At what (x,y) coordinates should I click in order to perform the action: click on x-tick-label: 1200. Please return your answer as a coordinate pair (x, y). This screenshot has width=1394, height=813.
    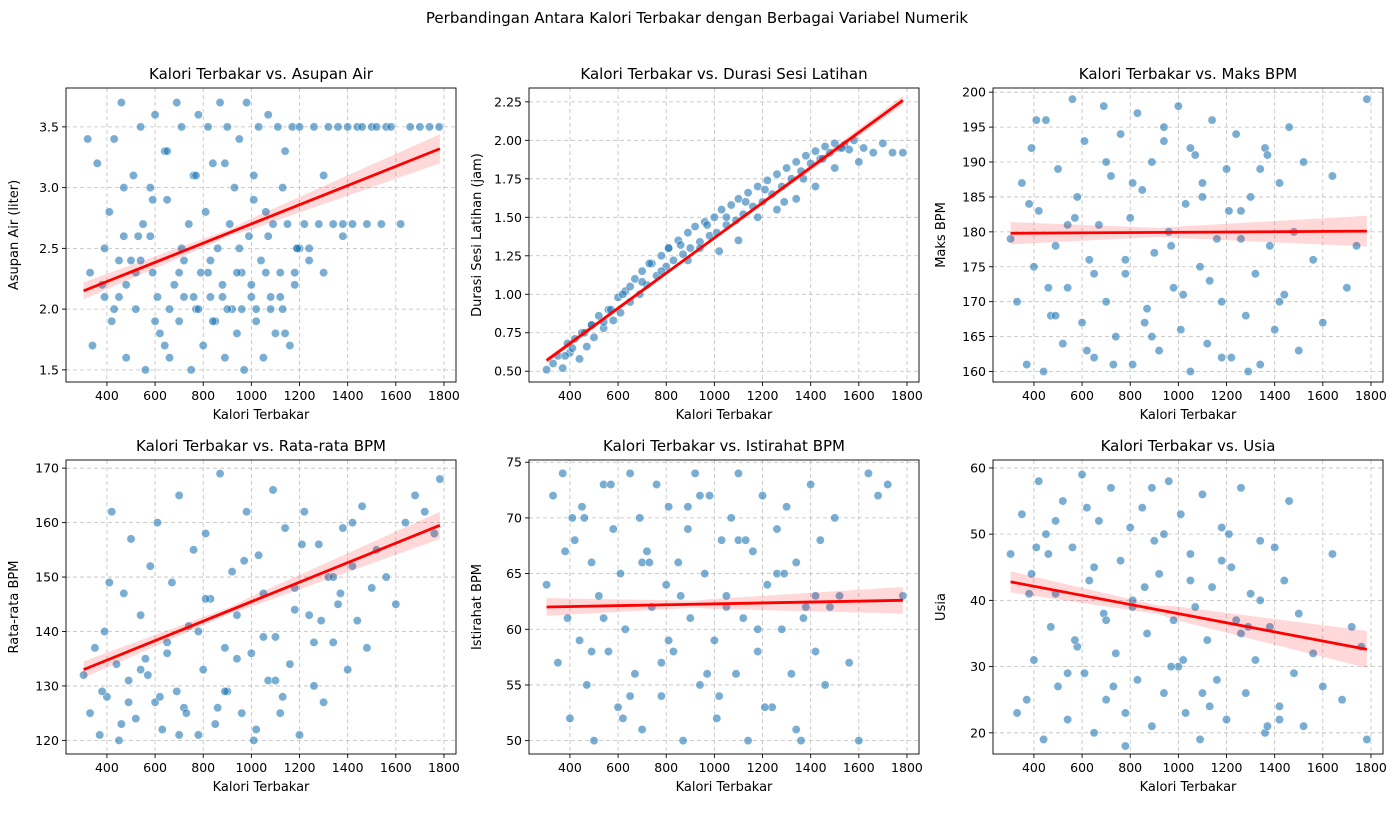
    Looking at the image, I should click on (1227, 395).